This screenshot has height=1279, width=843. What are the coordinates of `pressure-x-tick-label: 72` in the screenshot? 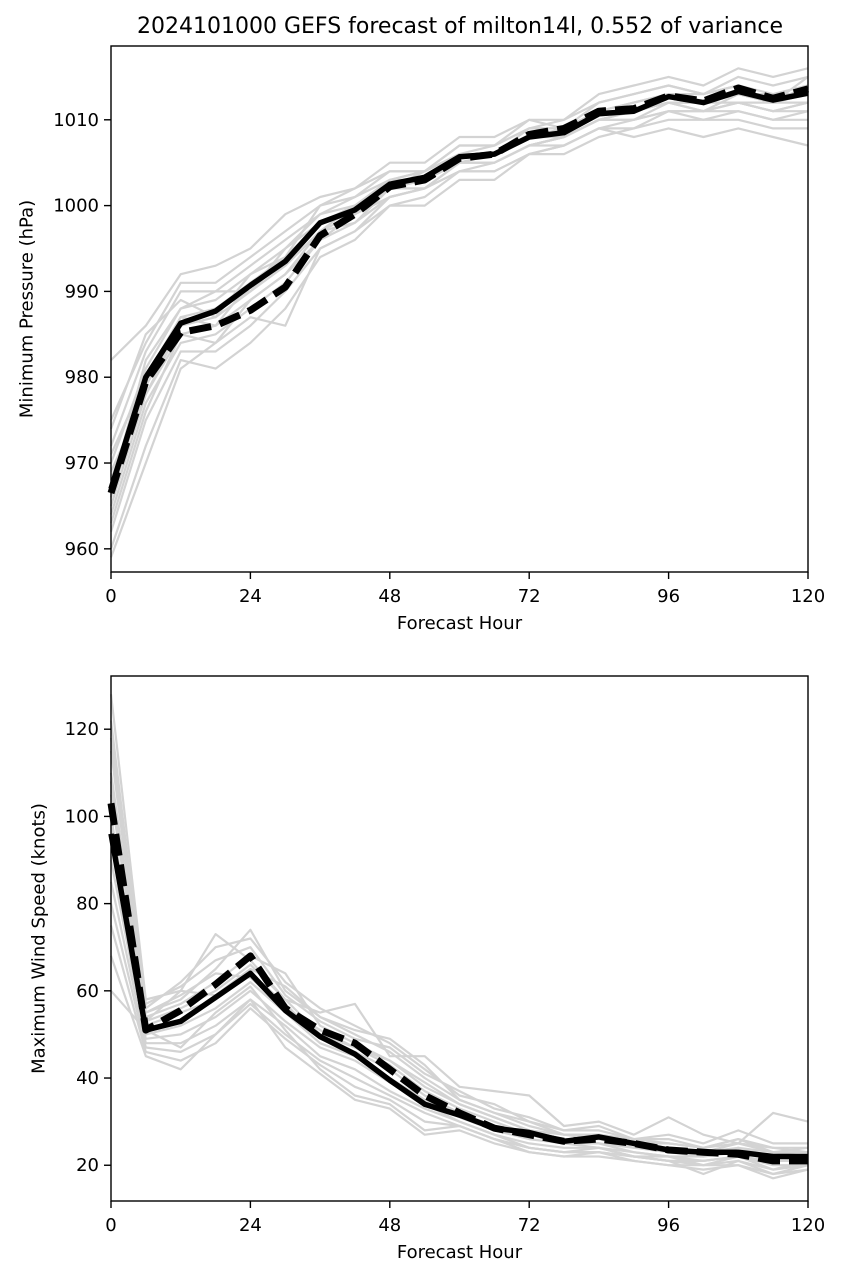 It's located at (529, 596).